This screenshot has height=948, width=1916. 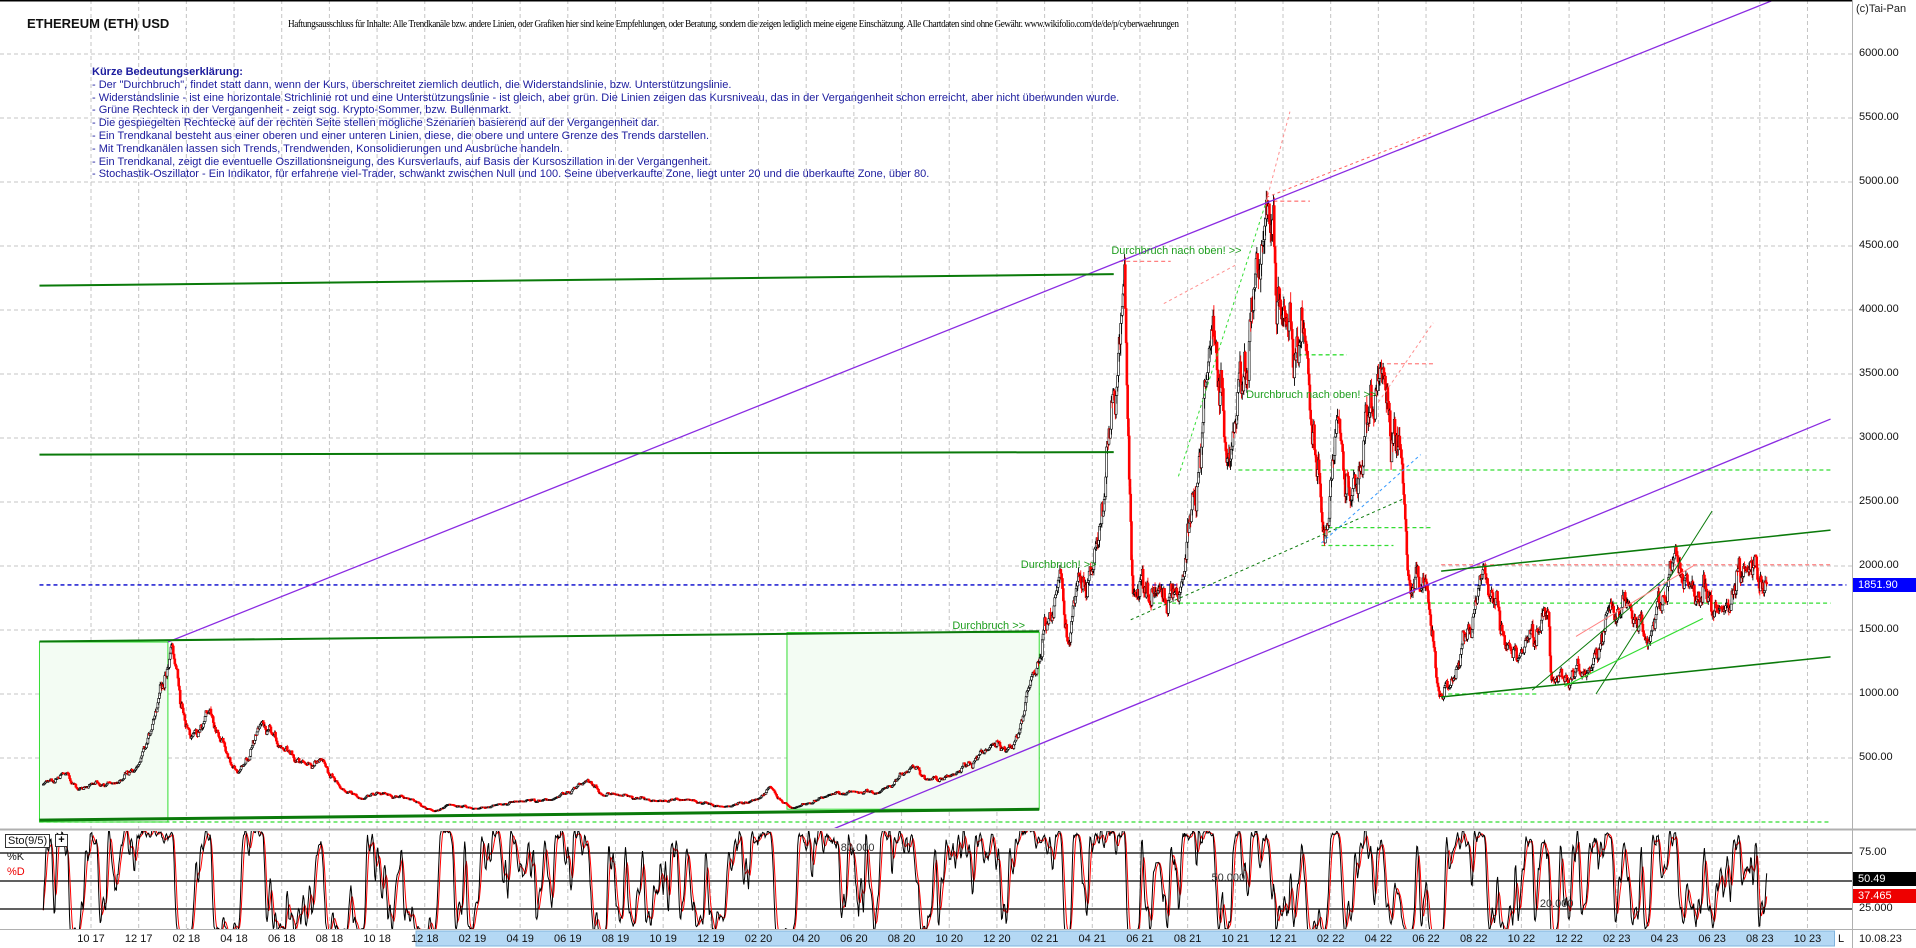 What do you see at coordinates (472, 939) in the screenshot?
I see `x-tick-label: 02 19` at bounding box center [472, 939].